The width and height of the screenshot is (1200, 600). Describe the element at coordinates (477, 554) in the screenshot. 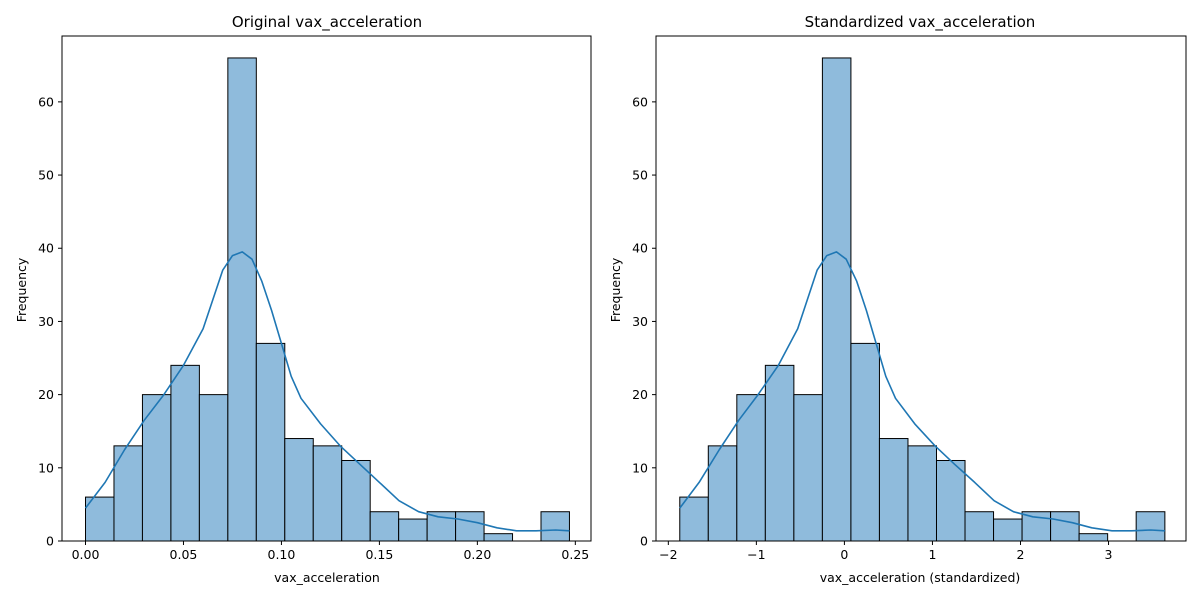

I see `x-tick-label: 0.20` at that location.